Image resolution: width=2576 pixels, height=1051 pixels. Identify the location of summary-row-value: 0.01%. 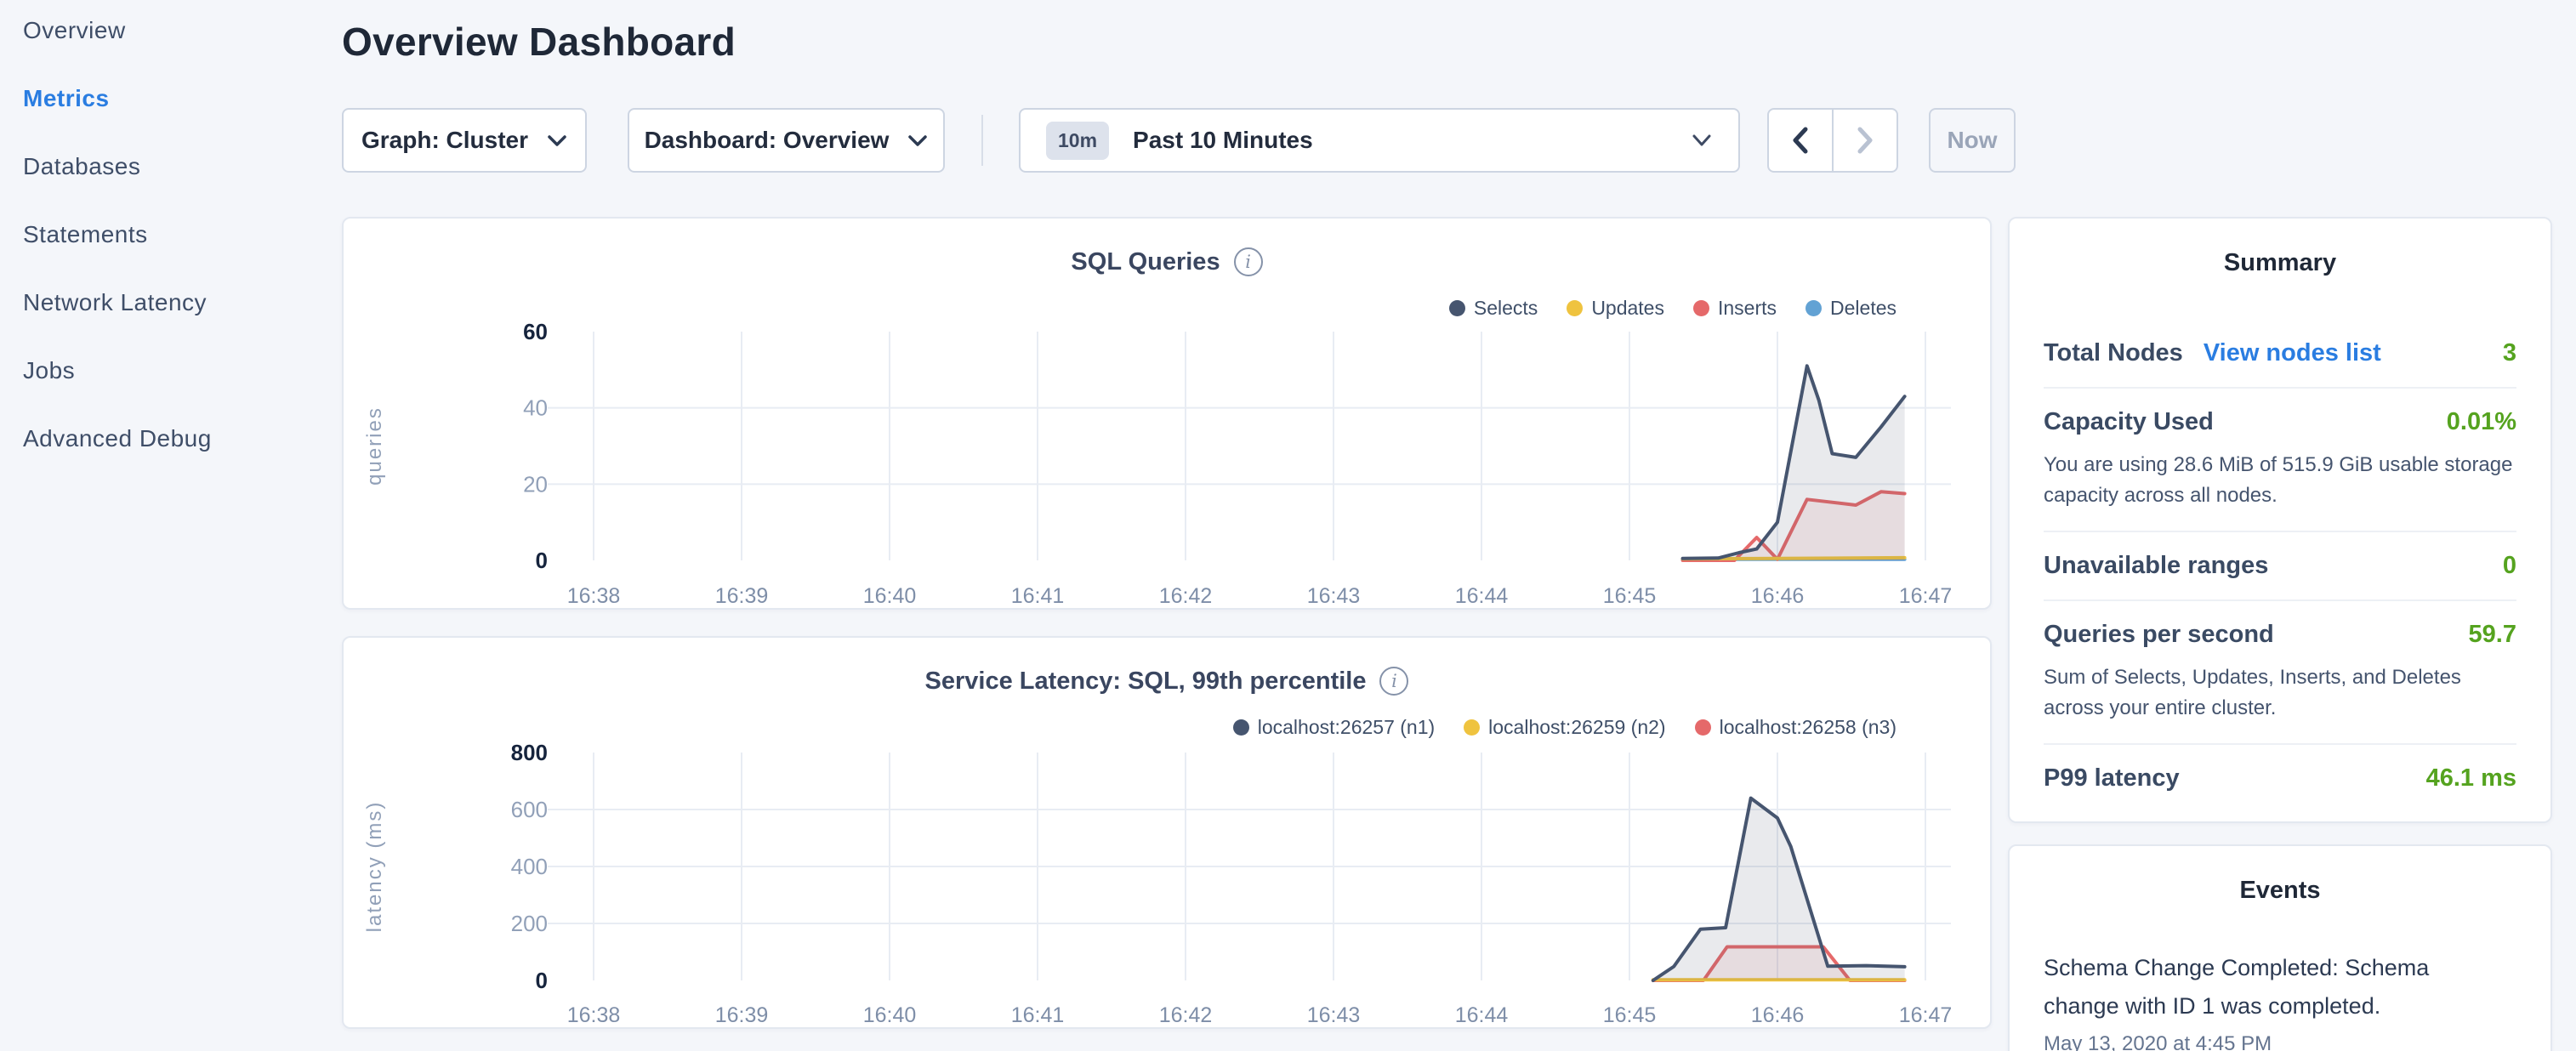
(2481, 422).